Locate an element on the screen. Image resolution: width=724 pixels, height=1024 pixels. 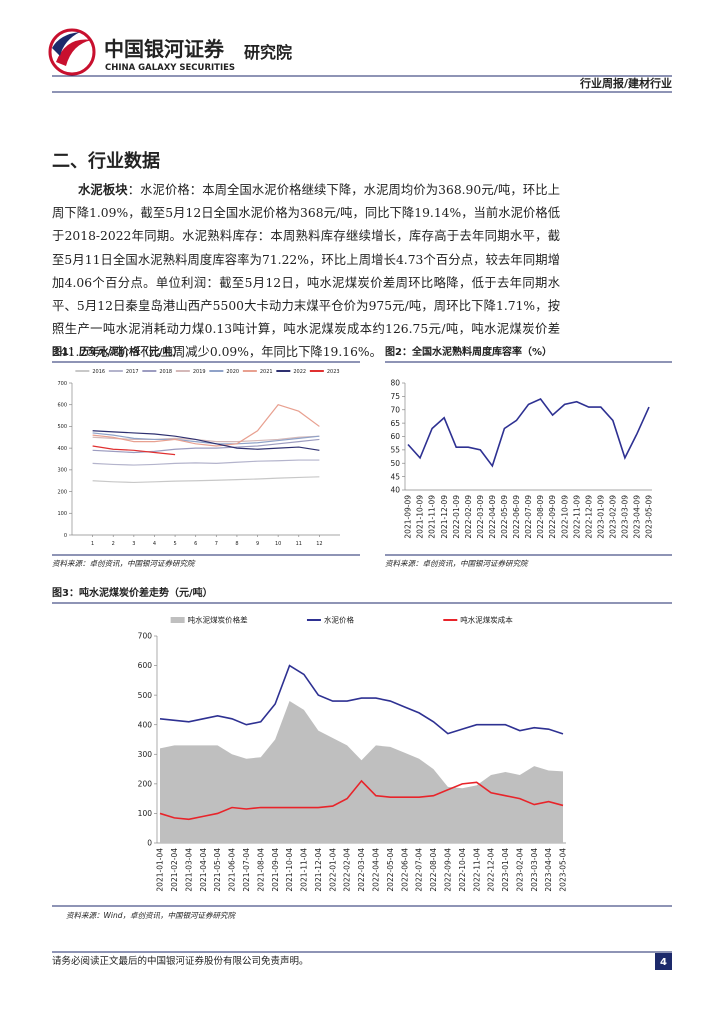
x-tick-label: 2022-08-09 is located at coordinates (540, 517).